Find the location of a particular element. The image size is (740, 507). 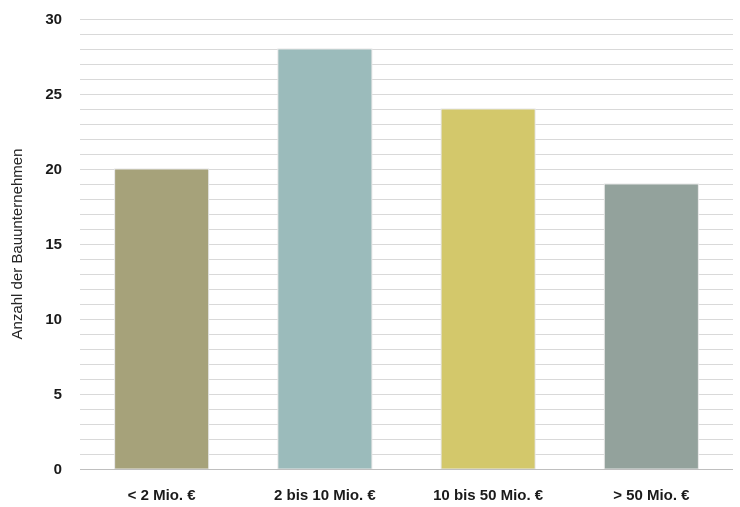

x-tick-label: 2 bis 10 Mio. € is located at coordinates (325, 495).